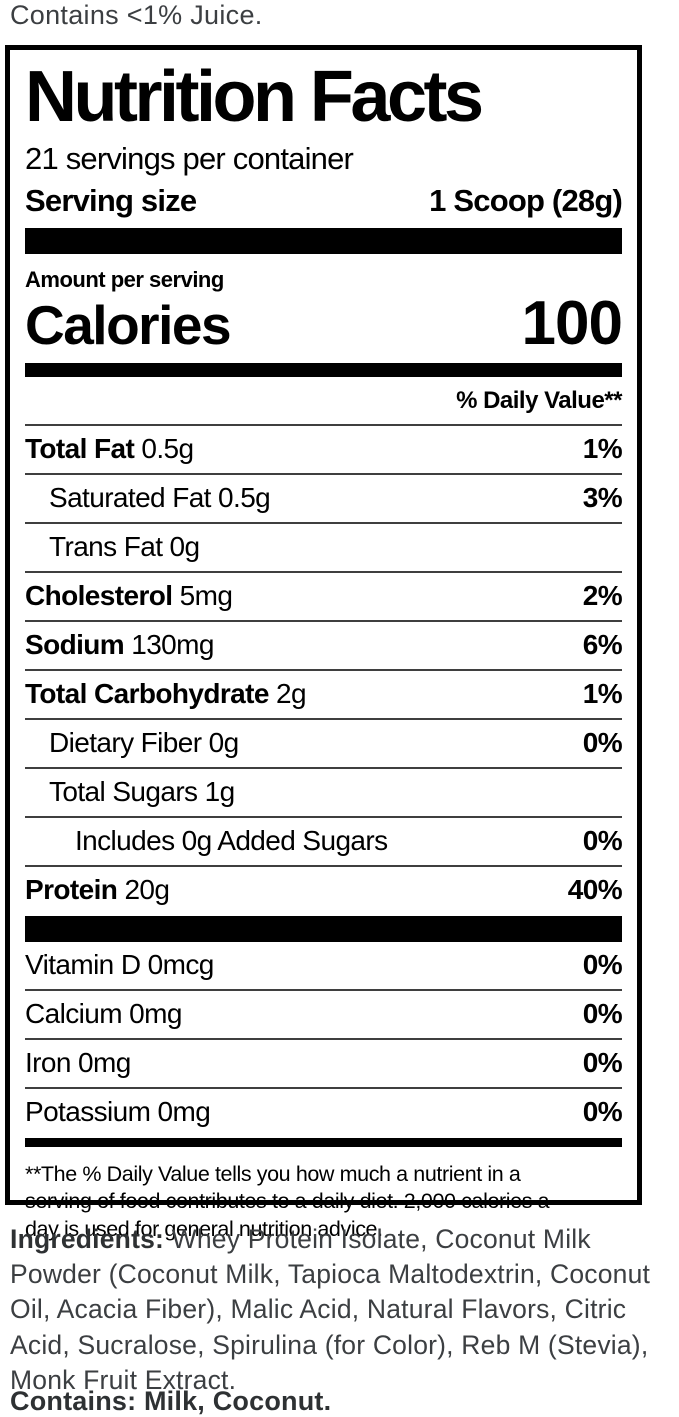 This screenshot has height=1417, width=679. What do you see at coordinates (129, 595) in the screenshot?
I see `nutrient-name: Cholesterol 5mg` at bounding box center [129, 595].